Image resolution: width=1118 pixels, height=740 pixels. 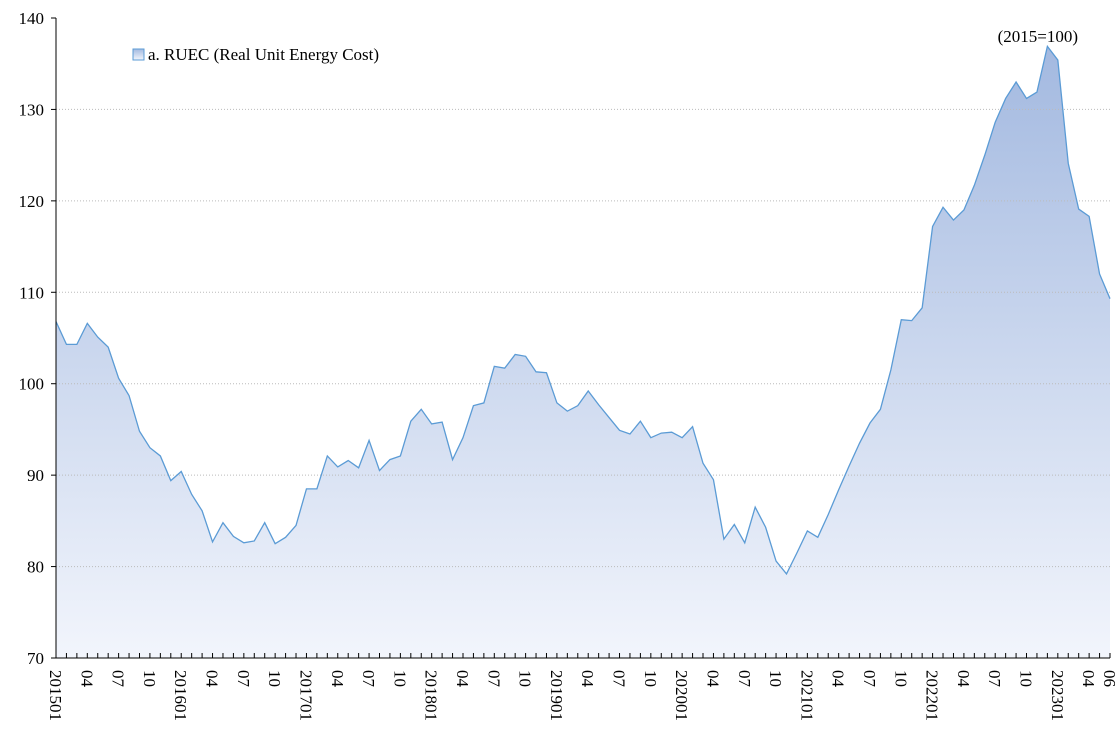 I want to click on x-tick-label: 202301, so click(x=1057, y=695).